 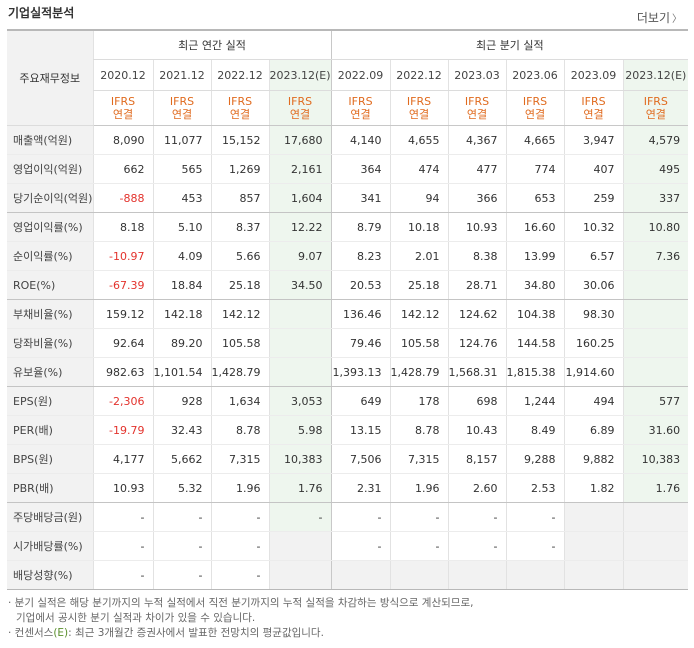 What do you see at coordinates (50, 169) in the screenshot?
I see `row-label: 영업이익(억원)` at bounding box center [50, 169].